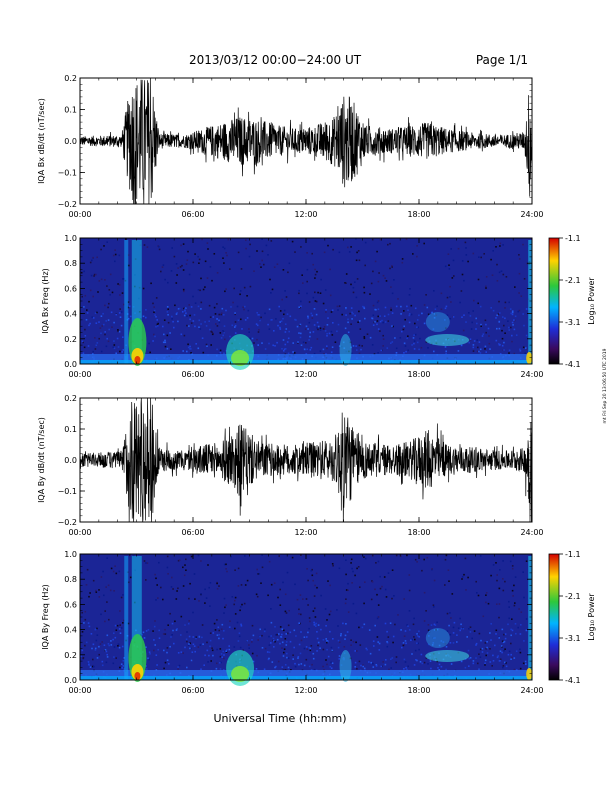 Image resolution: width=612 pixels, height=792 pixels. What do you see at coordinates (306, 141) in the screenshot?
I see `series-line` at bounding box center [306, 141].